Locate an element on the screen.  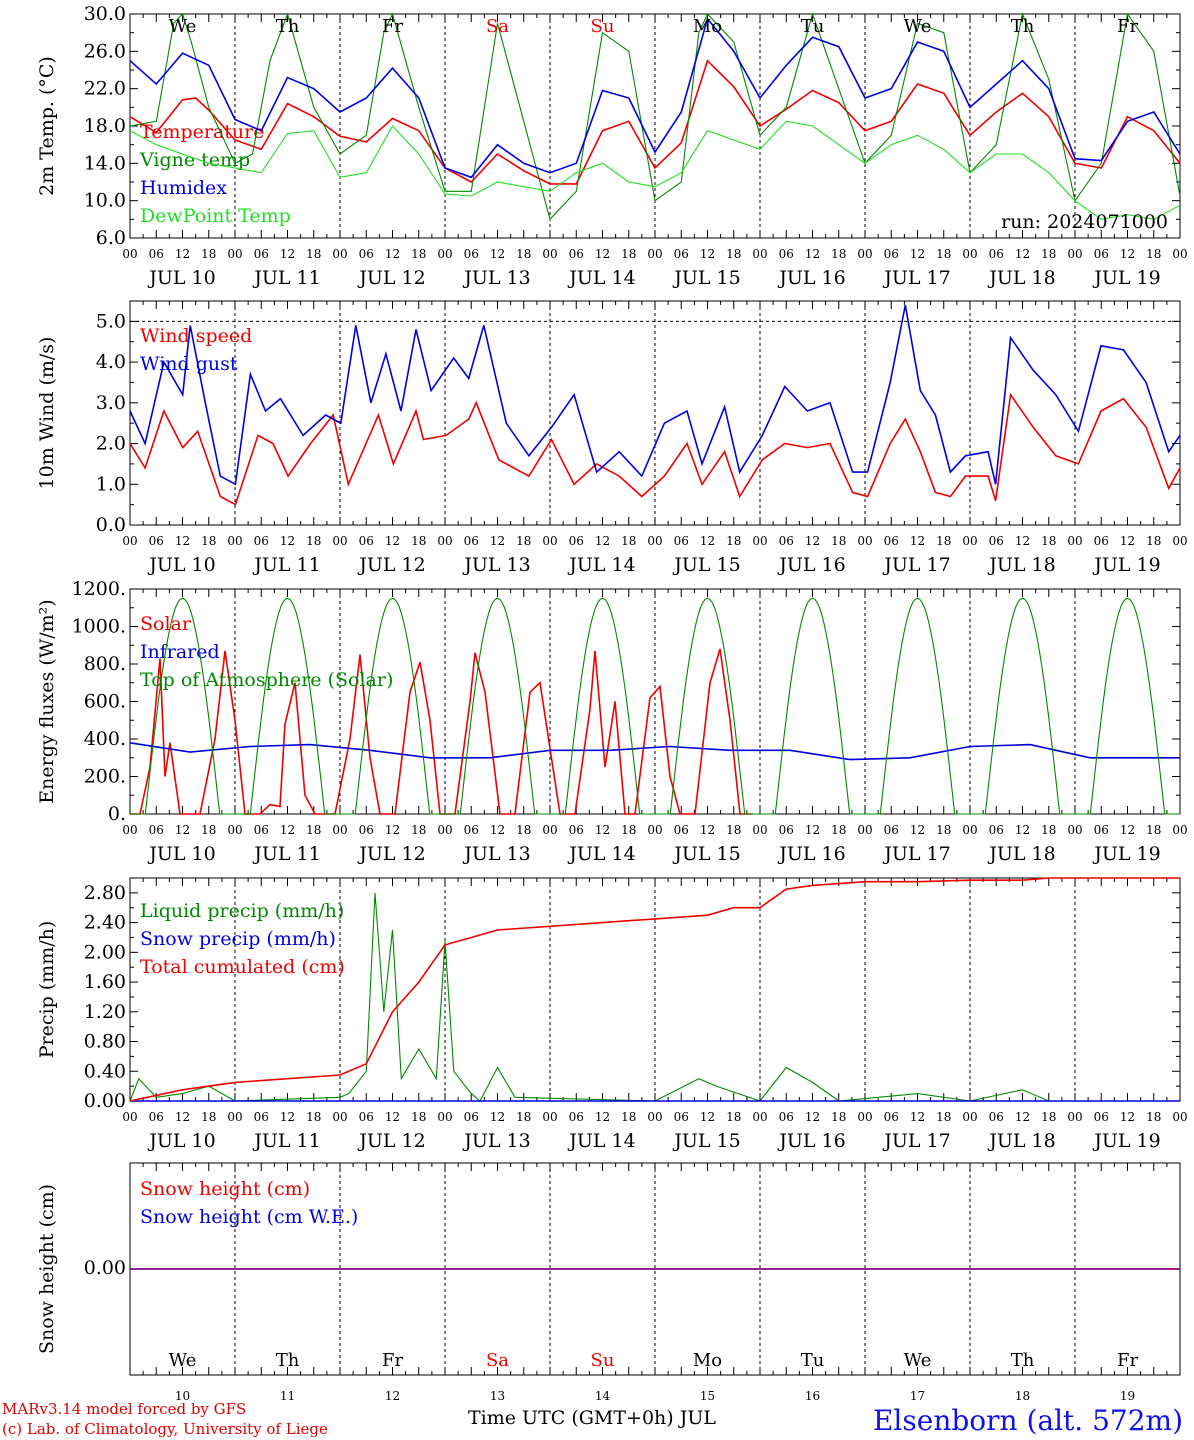
footer-model: MARv3.14 model forced by GFS is located at coordinates (124, 1409).